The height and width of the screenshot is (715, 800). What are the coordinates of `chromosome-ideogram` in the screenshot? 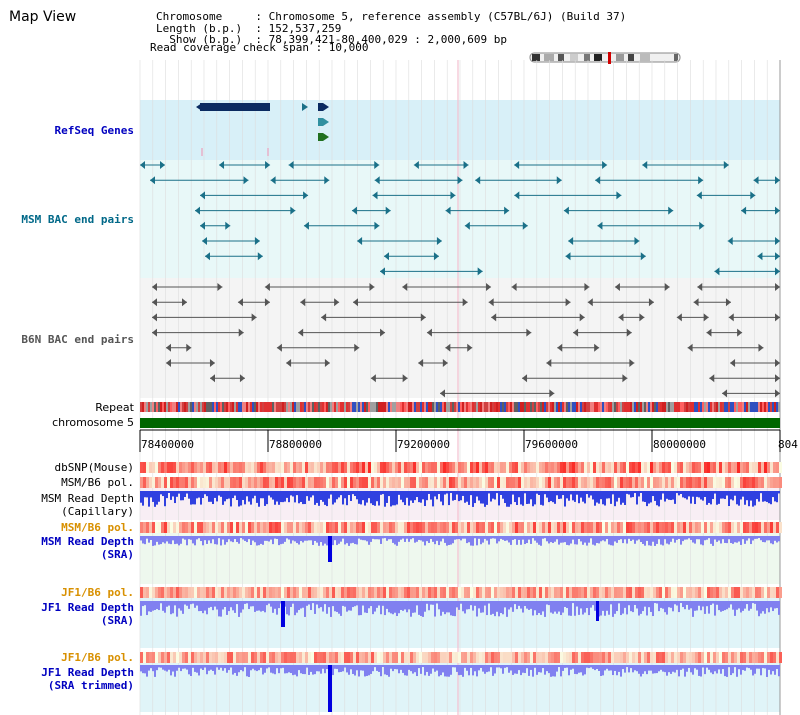 It's located at (606, 58).